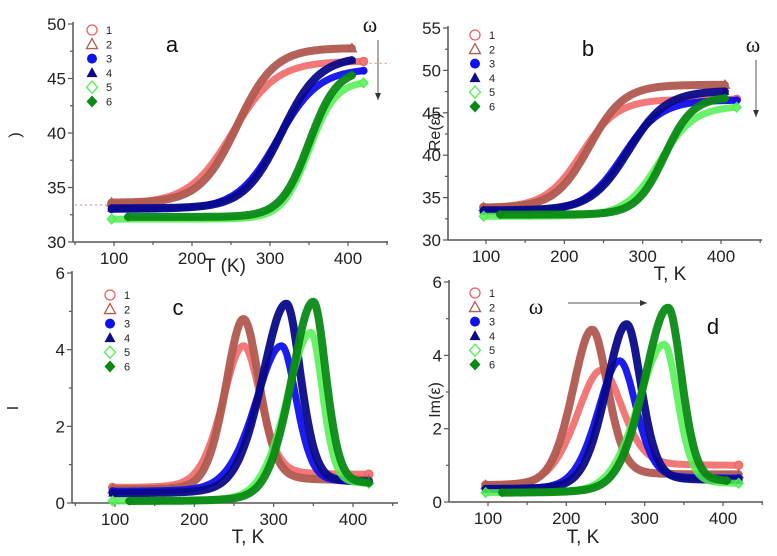  What do you see at coordinates (431, 198) in the screenshot?
I see `y-tick-label: 35` at bounding box center [431, 198].